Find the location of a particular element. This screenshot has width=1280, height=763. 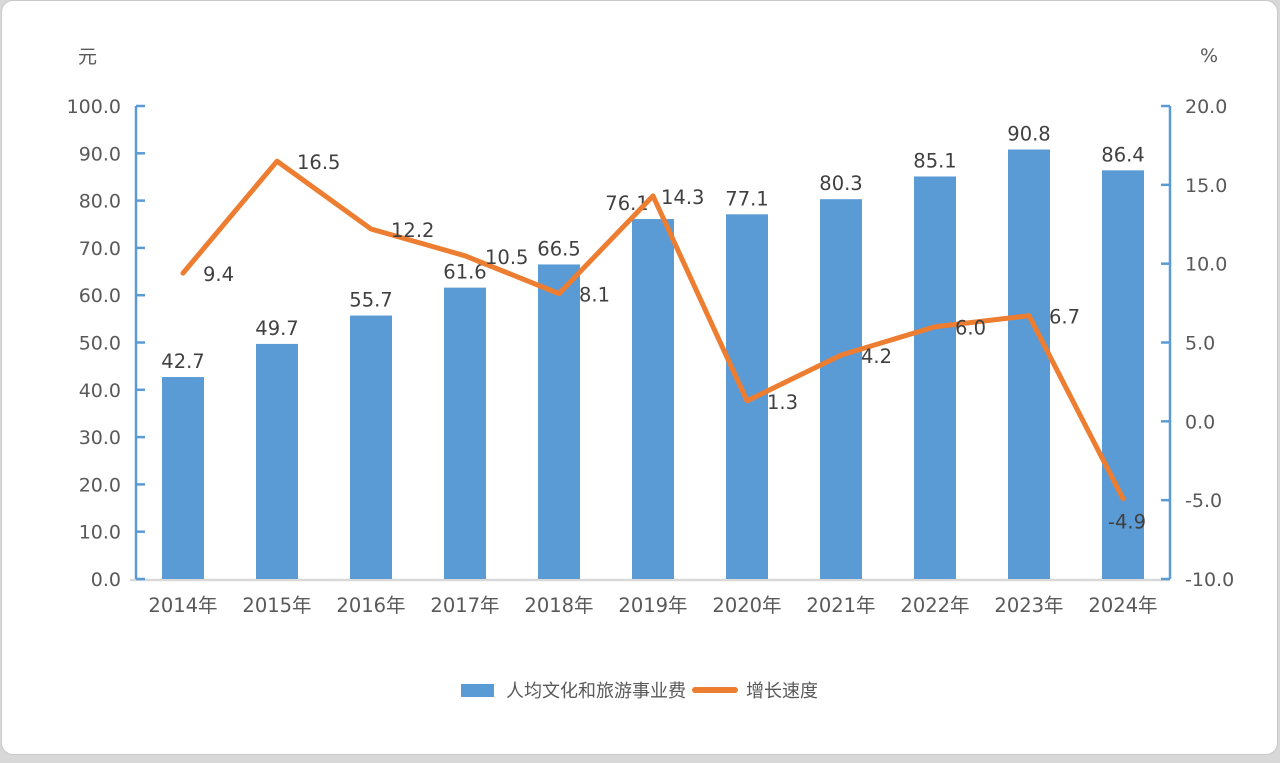

bar-2015年 is located at coordinates (277, 461).